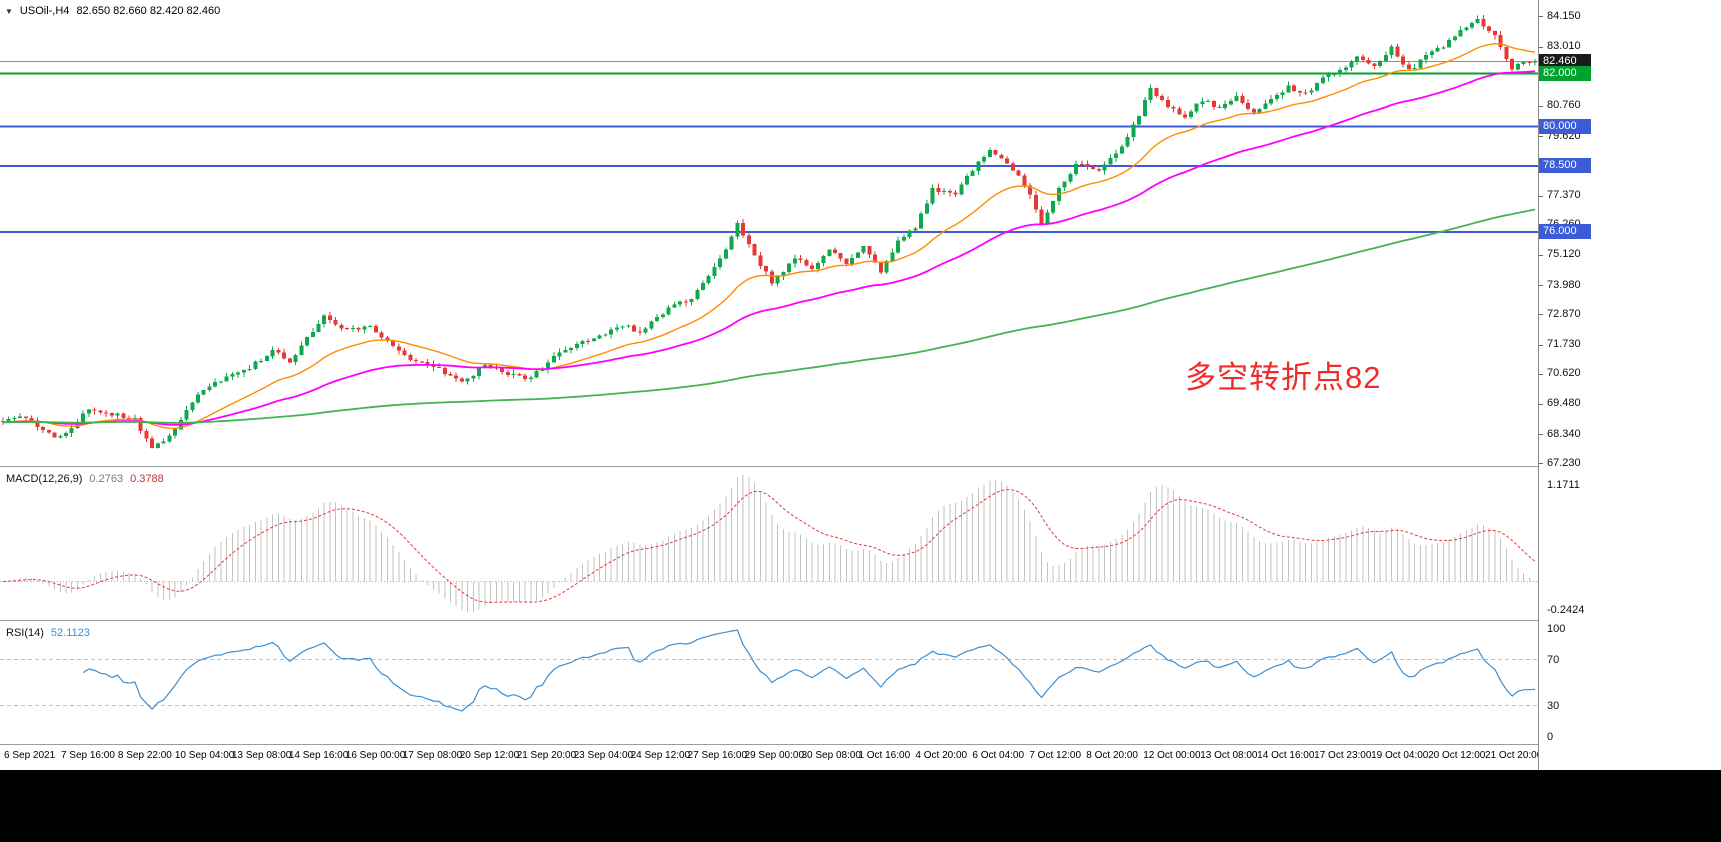 The height and width of the screenshot is (842, 1721). I want to click on time-axis-label: 13 Oct 08:00, so click(1229, 755).